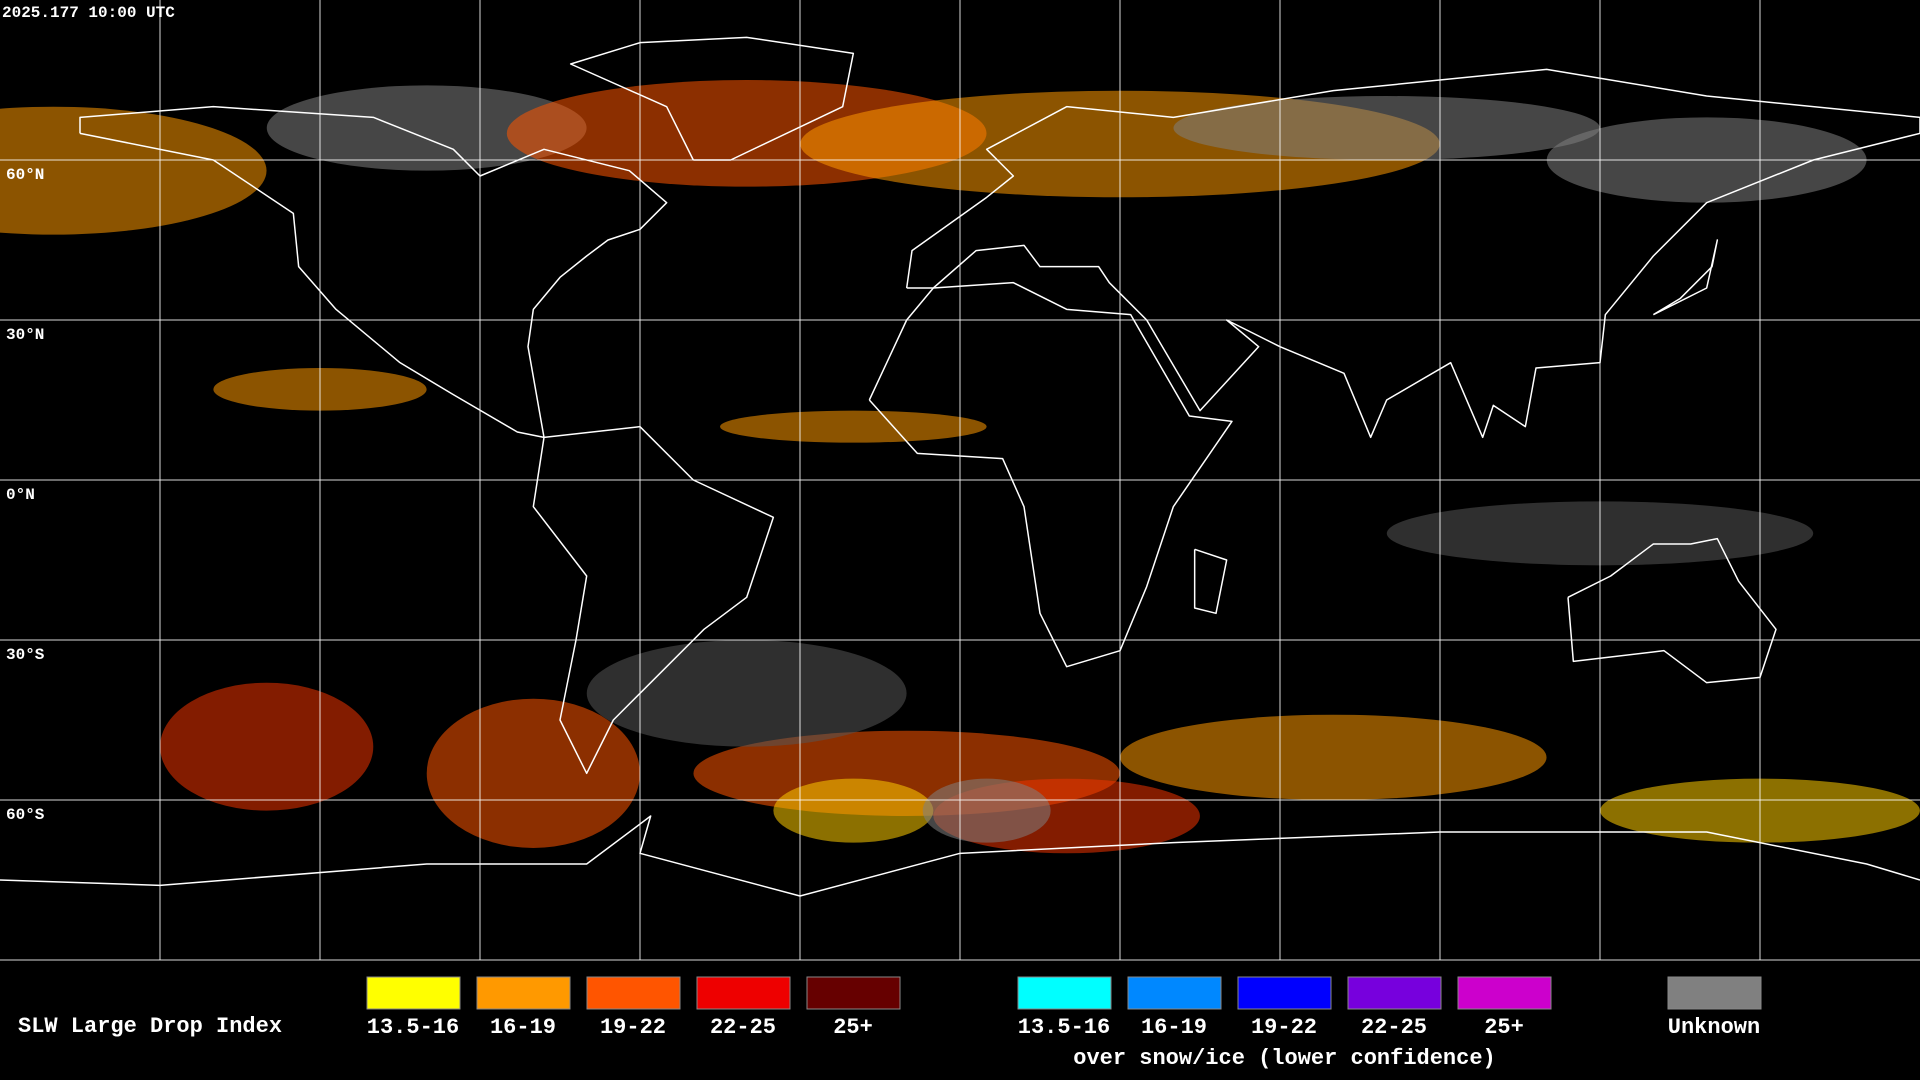  What do you see at coordinates (1714, 1027) in the screenshot?
I see `legend-label: Unknown` at bounding box center [1714, 1027].